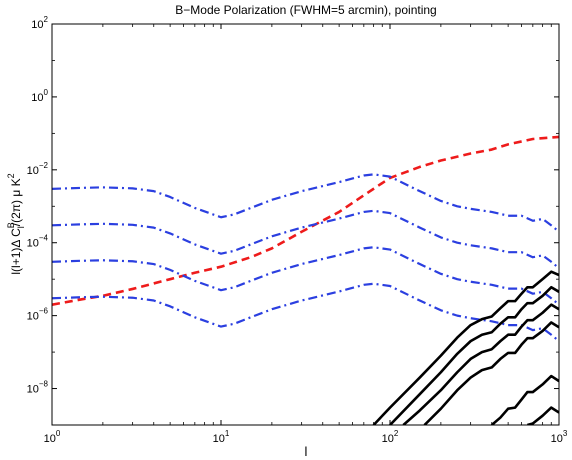  I want to click on svg-text: l(l+1)Δ CBl/(2π) μ K2, so click(16, 223).